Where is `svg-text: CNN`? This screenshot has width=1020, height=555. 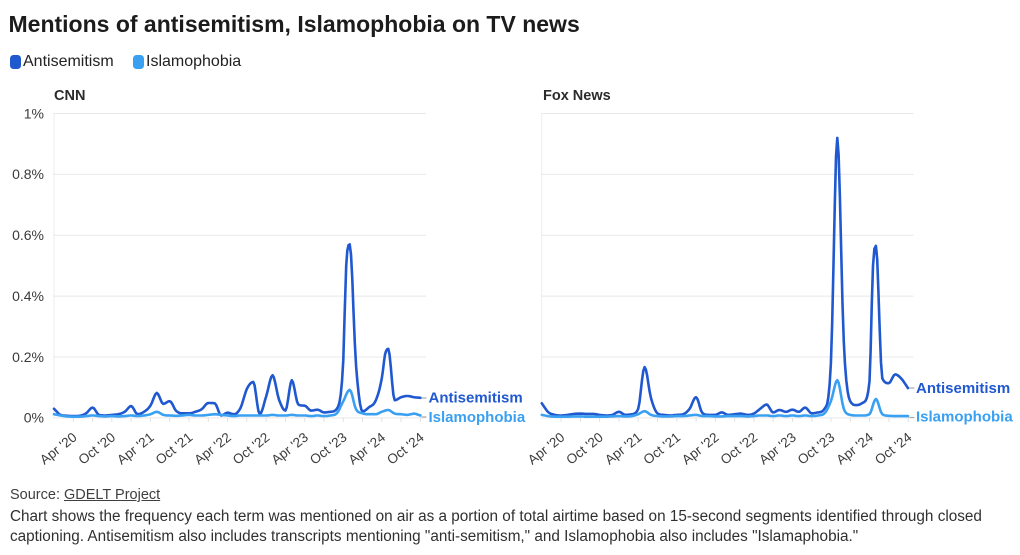
svg-text: CNN is located at coordinates (69, 96).